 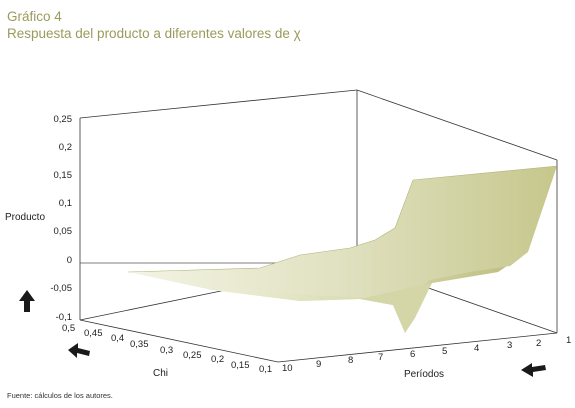 What do you see at coordinates (417, 347) in the screenshot?
I see `frame-period-axis` at bounding box center [417, 347].